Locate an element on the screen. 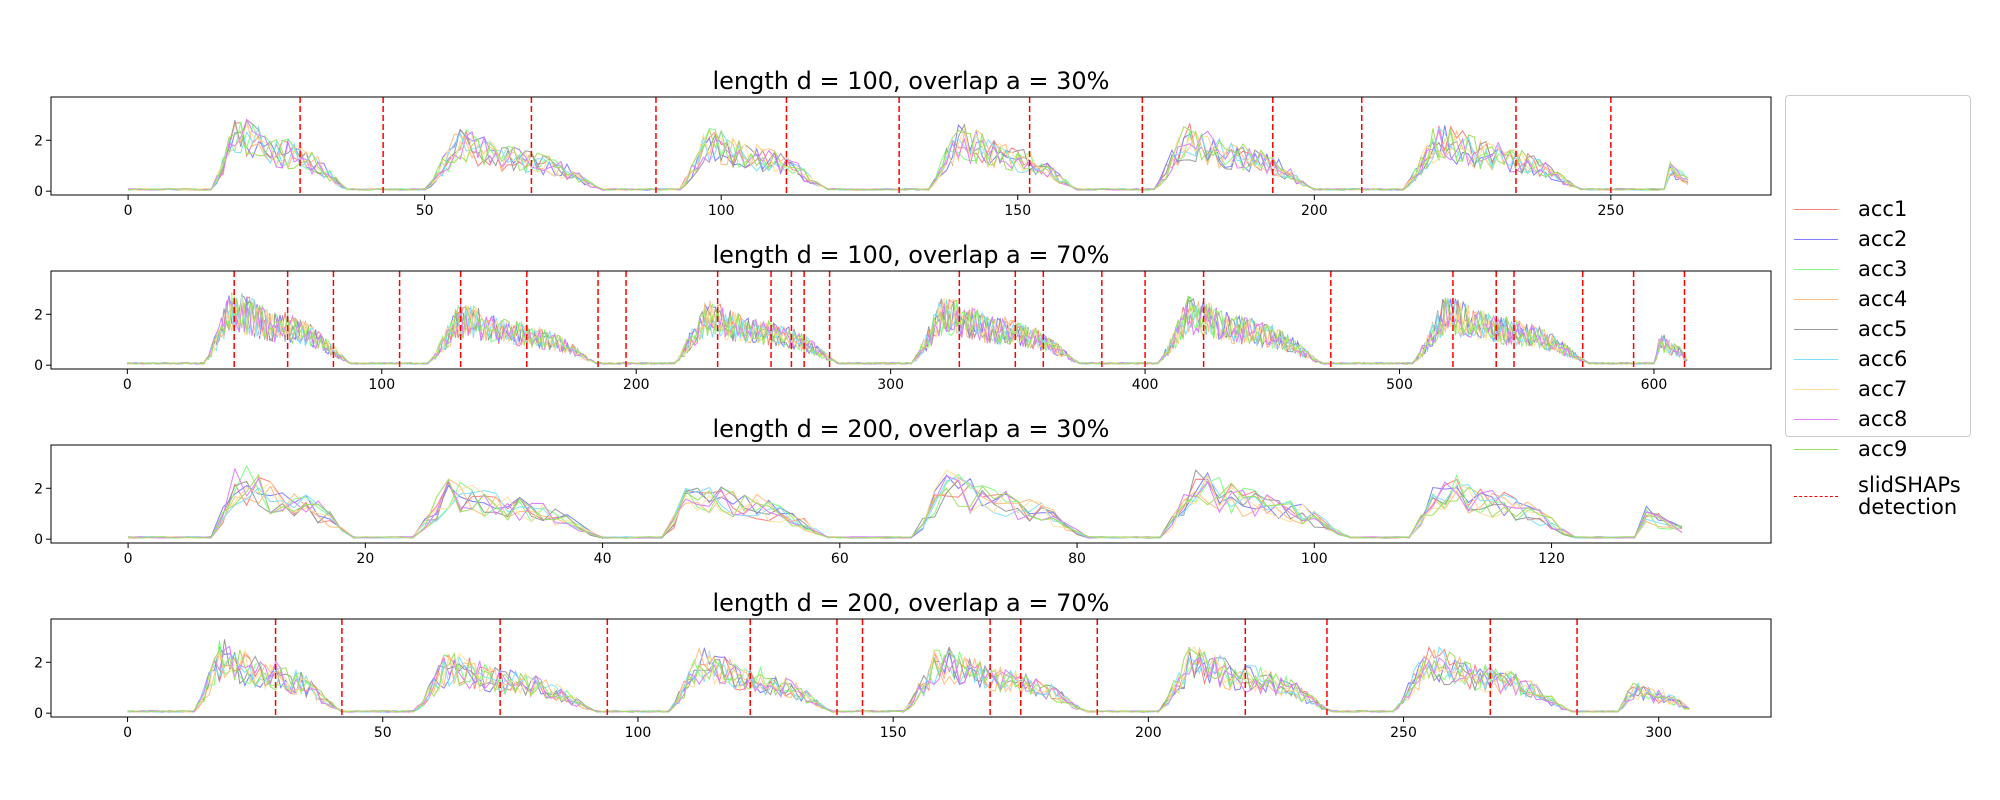 The width and height of the screenshot is (2000, 800). series-line-acc1 is located at coordinates (908, 156).